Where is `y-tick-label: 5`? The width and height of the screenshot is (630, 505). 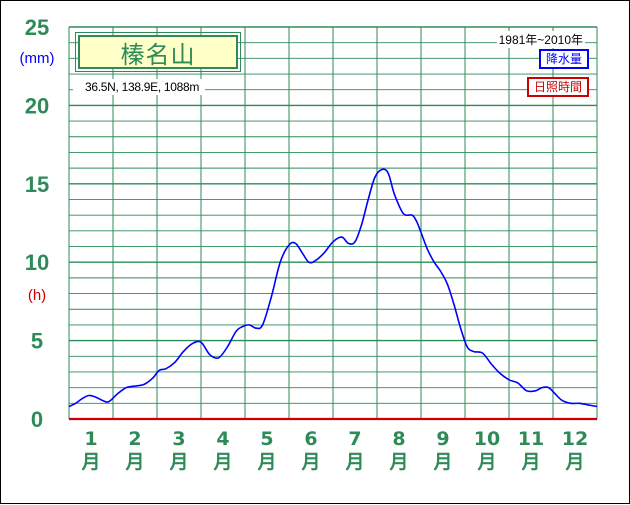 y-tick-label: 5 is located at coordinates (37, 341).